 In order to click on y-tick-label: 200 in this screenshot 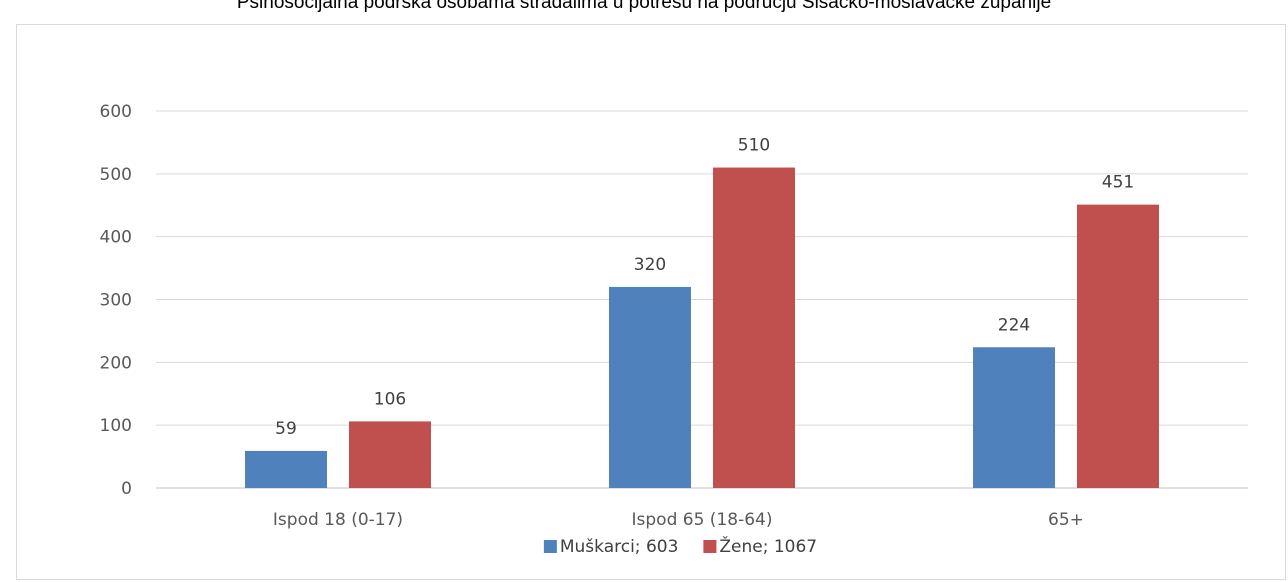, I will do `click(116, 363)`.